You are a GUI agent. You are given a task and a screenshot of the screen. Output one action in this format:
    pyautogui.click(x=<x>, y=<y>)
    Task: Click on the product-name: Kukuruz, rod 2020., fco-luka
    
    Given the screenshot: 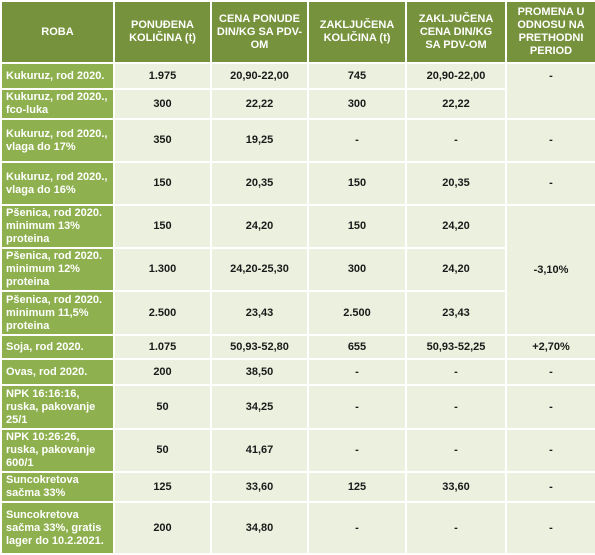 What is the action you would take?
    pyautogui.click(x=57, y=104)
    